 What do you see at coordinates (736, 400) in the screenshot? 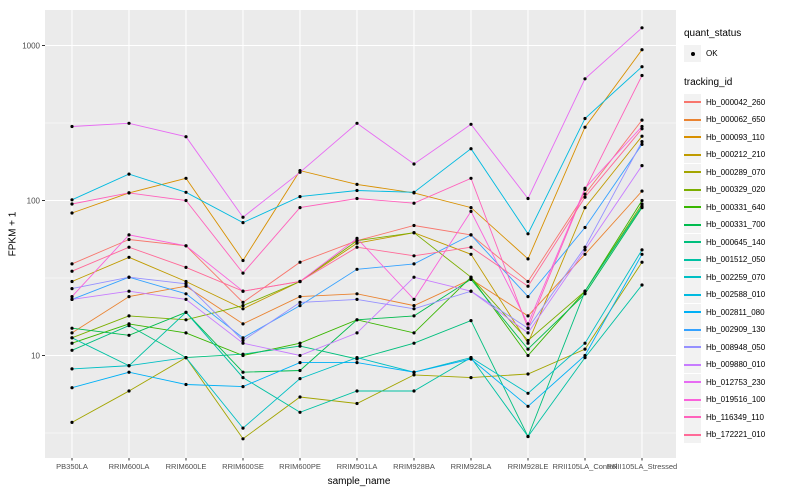
I see `legend-item-label: Hb_019516_100` at bounding box center [736, 400].